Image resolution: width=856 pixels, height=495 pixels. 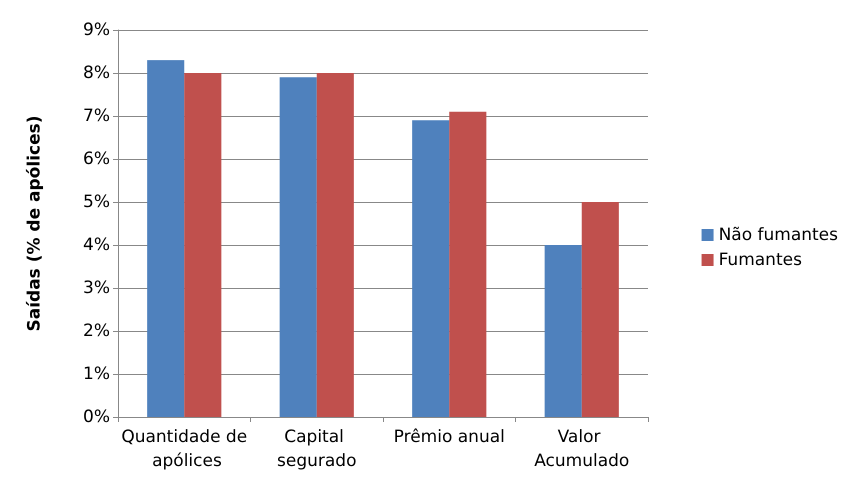 I want to click on y-tick-label: 2%, so click(x=96, y=331).